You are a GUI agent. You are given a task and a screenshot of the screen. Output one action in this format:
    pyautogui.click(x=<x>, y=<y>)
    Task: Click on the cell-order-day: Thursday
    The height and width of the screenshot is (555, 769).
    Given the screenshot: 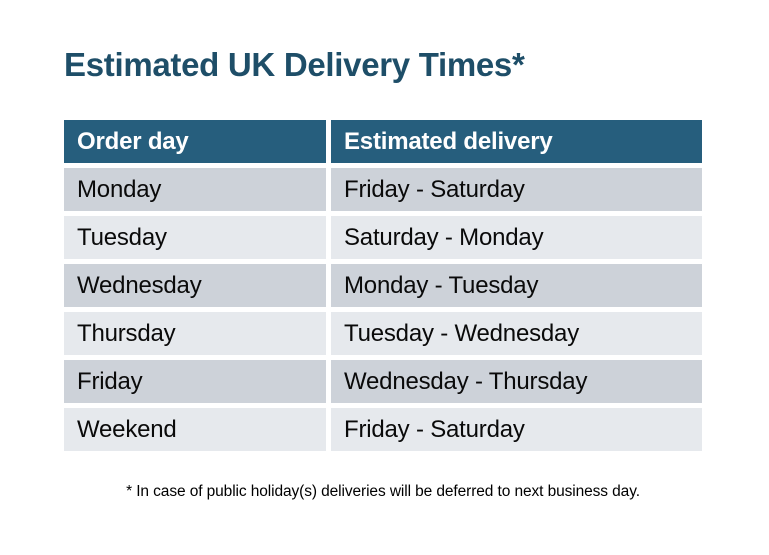 What is the action you would take?
    pyautogui.click(x=195, y=333)
    